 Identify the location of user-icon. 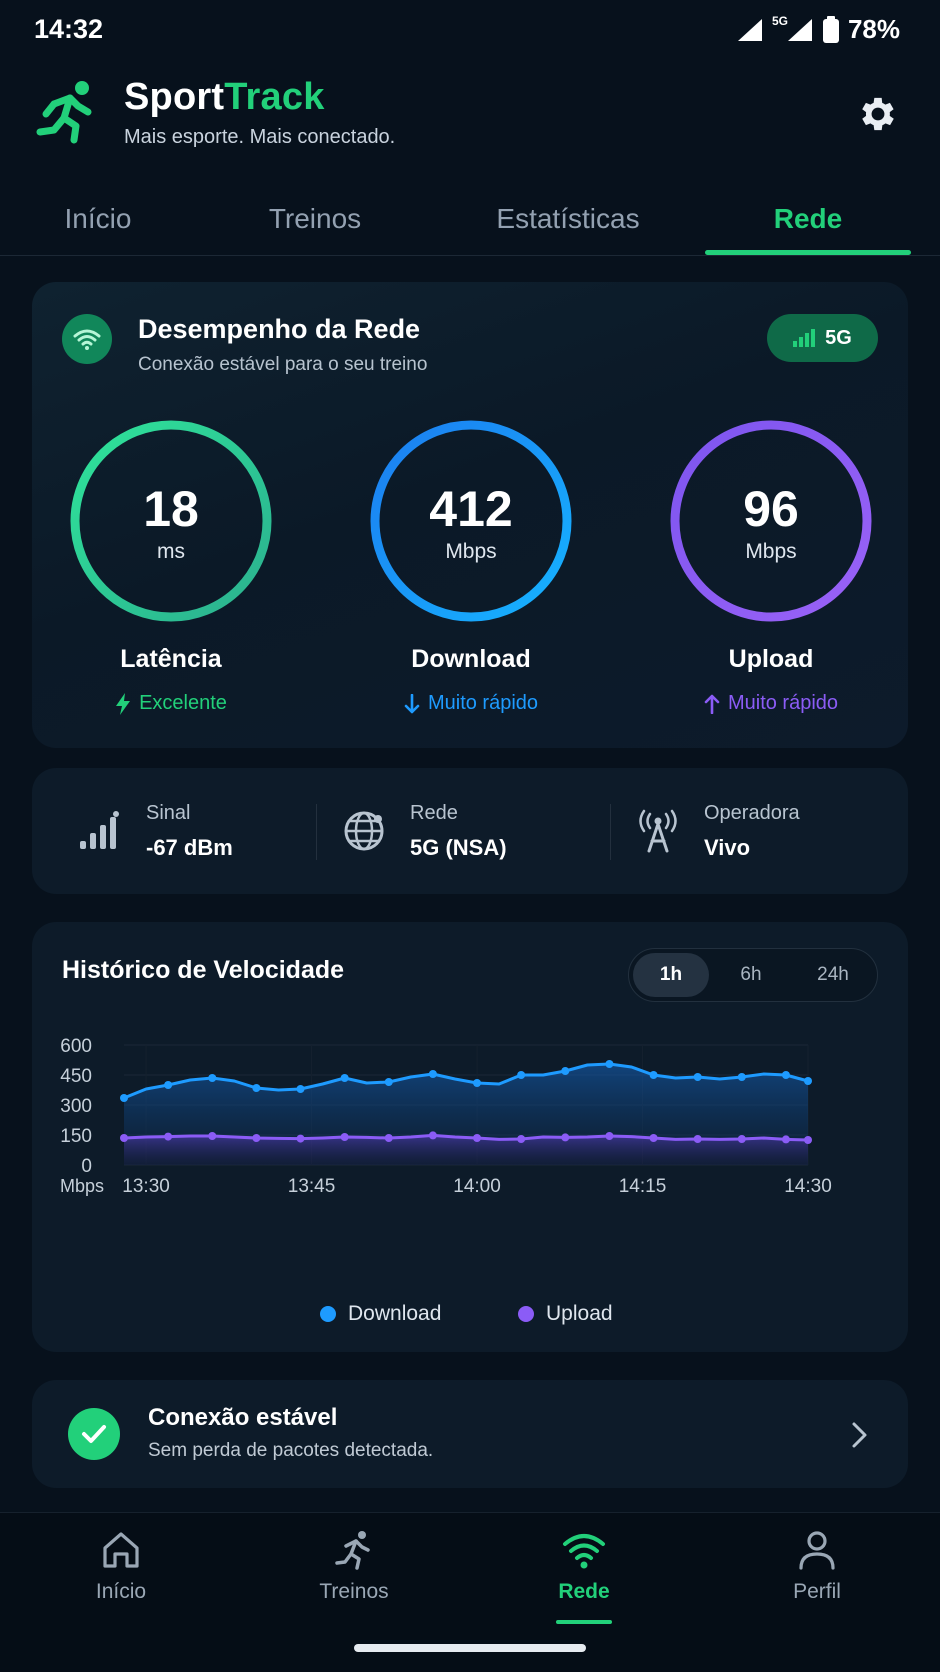
(817, 1550).